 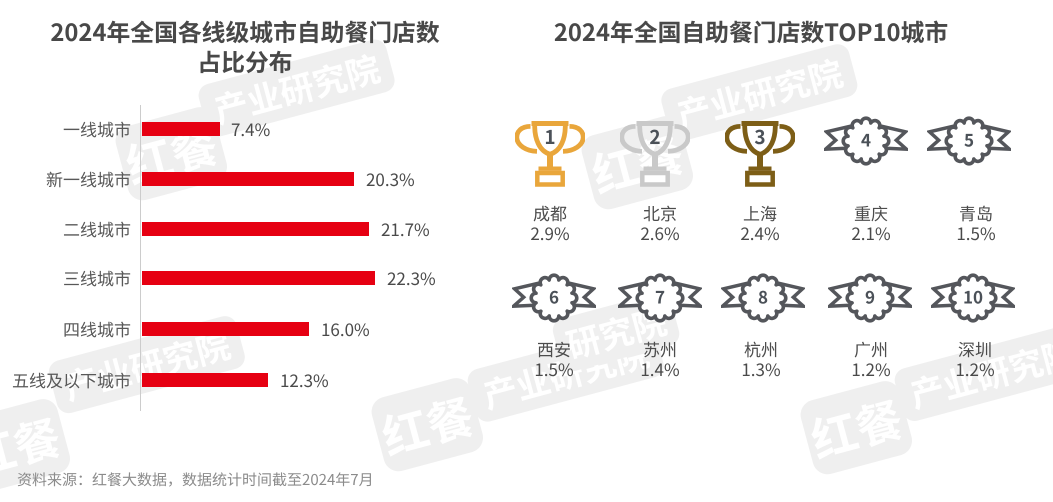 I want to click on svg-text: 6, so click(x=554, y=296).